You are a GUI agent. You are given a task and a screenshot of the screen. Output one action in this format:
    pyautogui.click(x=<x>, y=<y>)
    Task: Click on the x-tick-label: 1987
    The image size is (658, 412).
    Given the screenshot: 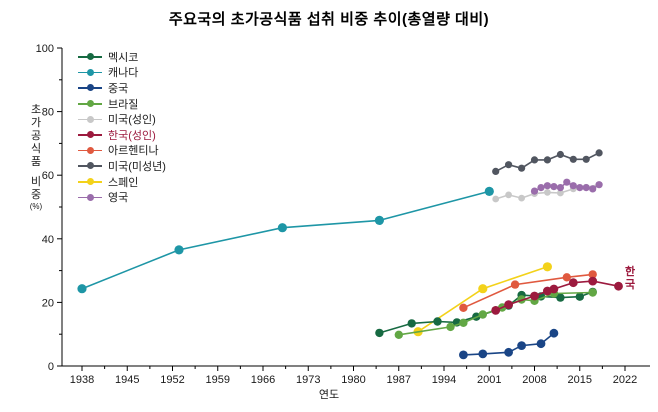 What is the action you would take?
    pyautogui.click(x=399, y=380)
    